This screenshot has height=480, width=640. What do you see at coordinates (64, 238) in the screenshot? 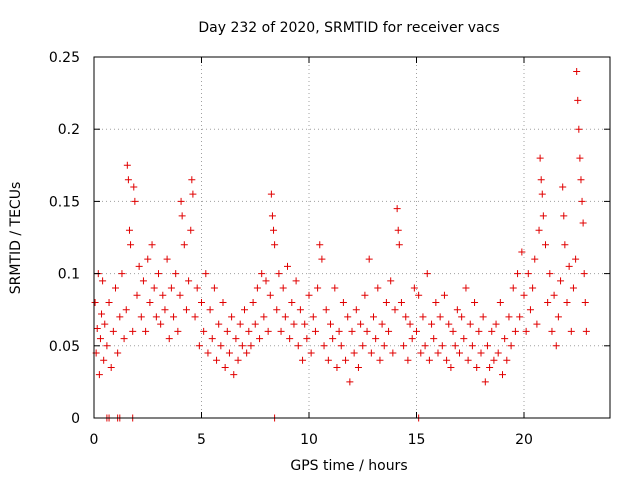
I see `y-tick-labels: 0 0.05 0.1 0.15 0.2 0.25` at bounding box center [64, 238].